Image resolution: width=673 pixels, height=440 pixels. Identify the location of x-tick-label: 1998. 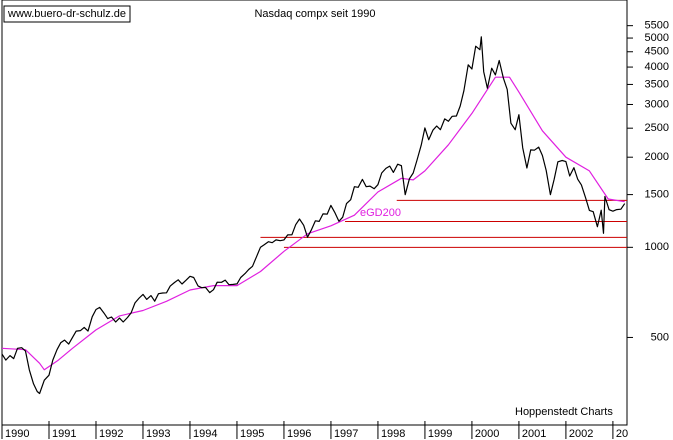
(393, 434).